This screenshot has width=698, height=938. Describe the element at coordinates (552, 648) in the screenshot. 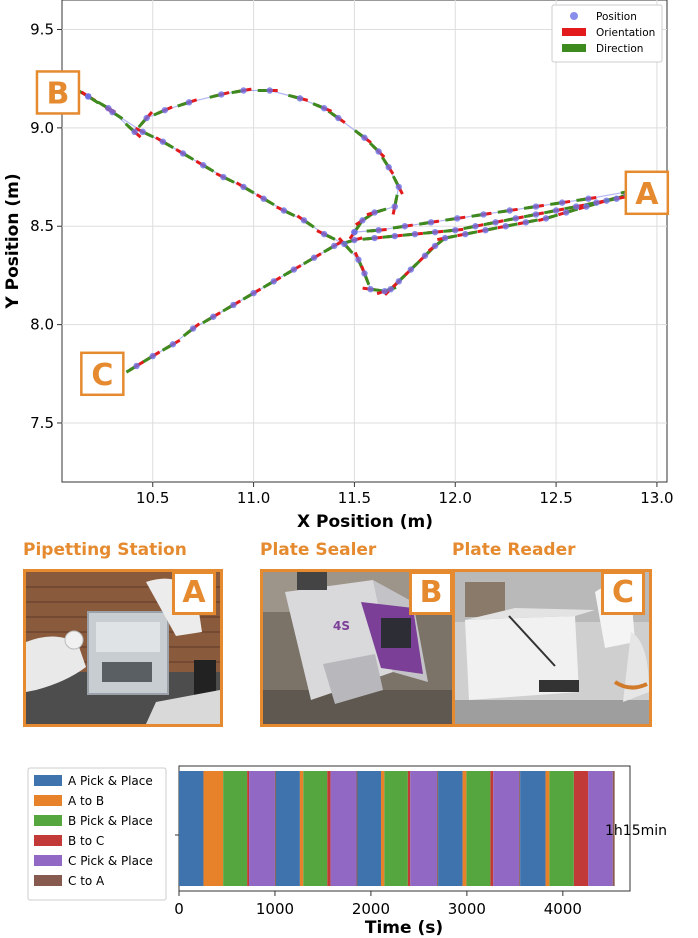

I see `plate-reader-photo` at that location.